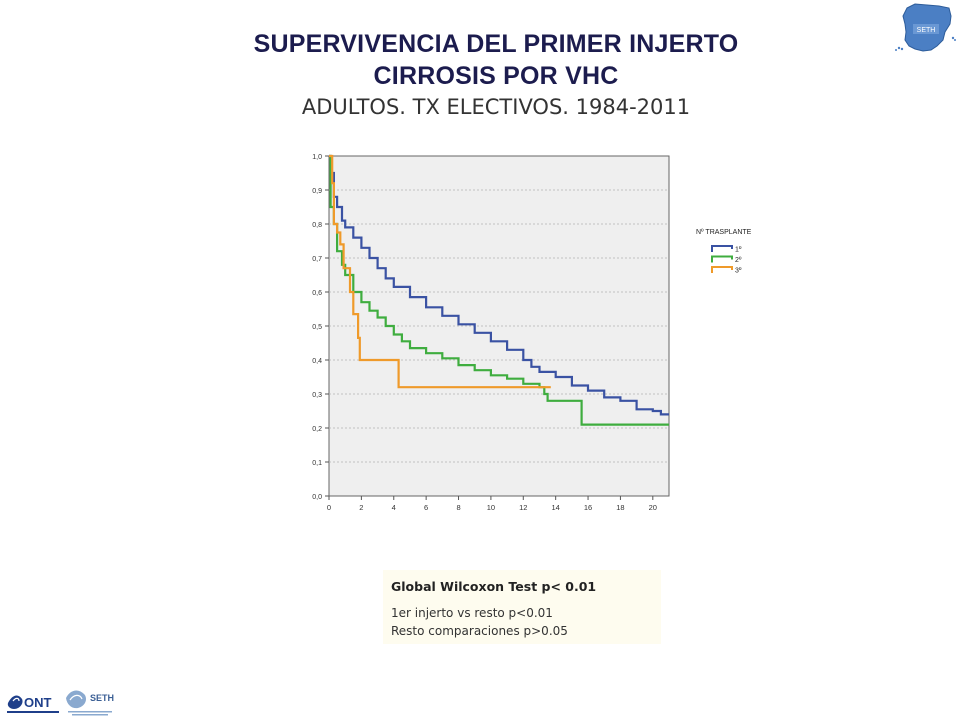  What do you see at coordinates (653, 507) in the screenshot?
I see `x-tick-label: 20` at bounding box center [653, 507].